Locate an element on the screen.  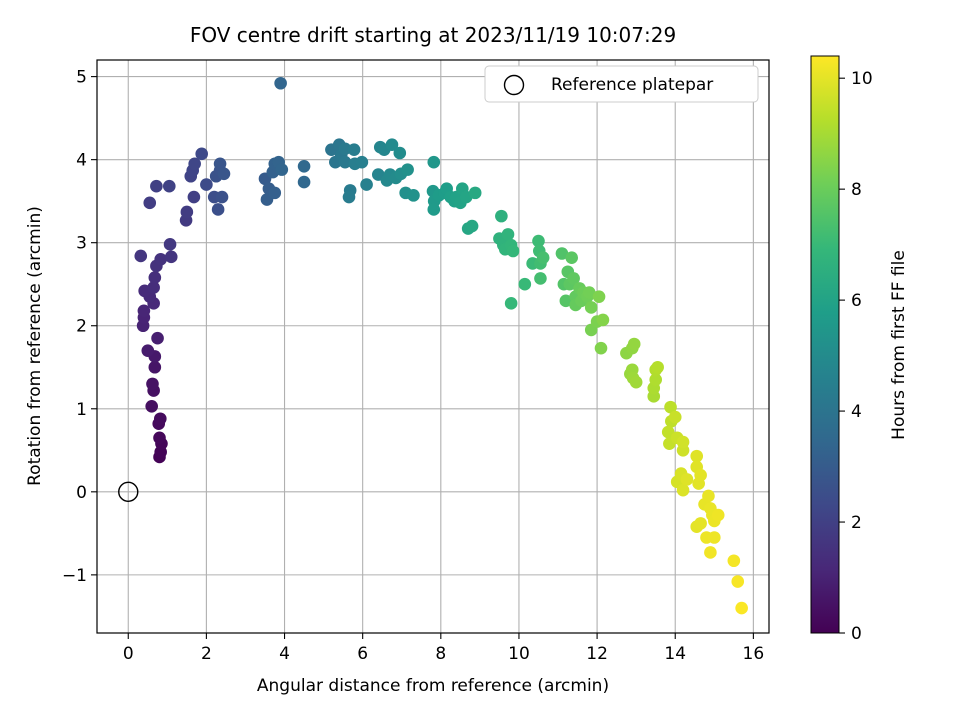
y-tick-label: 5 is located at coordinates (81, 78).